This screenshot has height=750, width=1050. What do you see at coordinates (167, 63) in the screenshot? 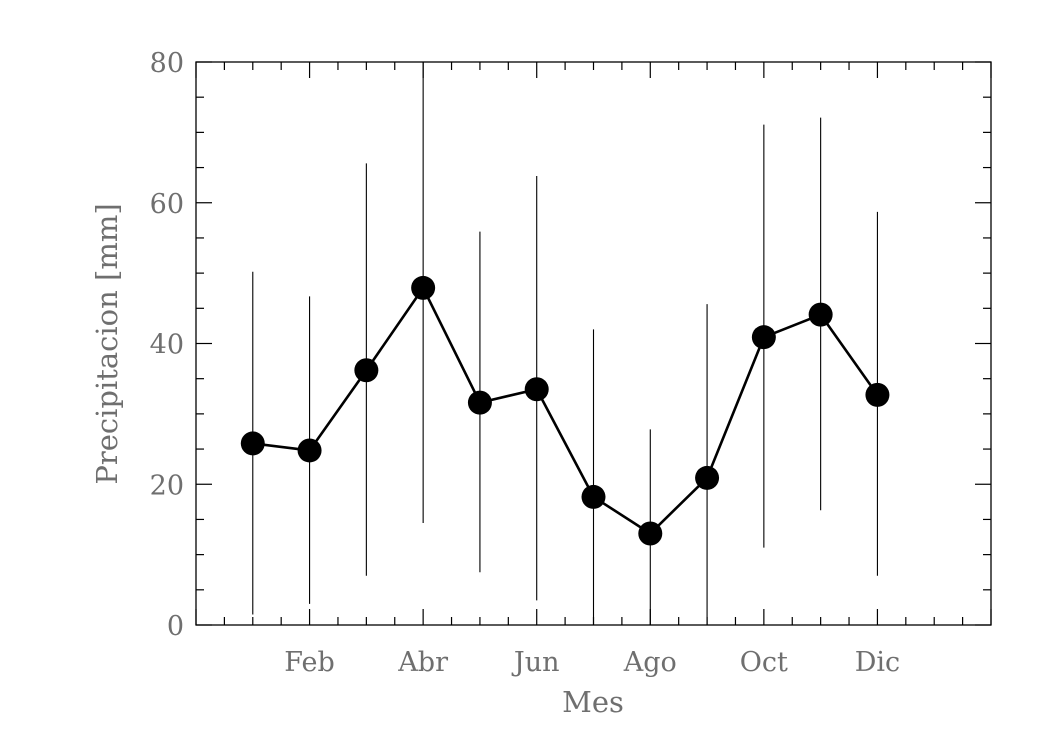
I see `y-tick-label: 80` at bounding box center [167, 63].